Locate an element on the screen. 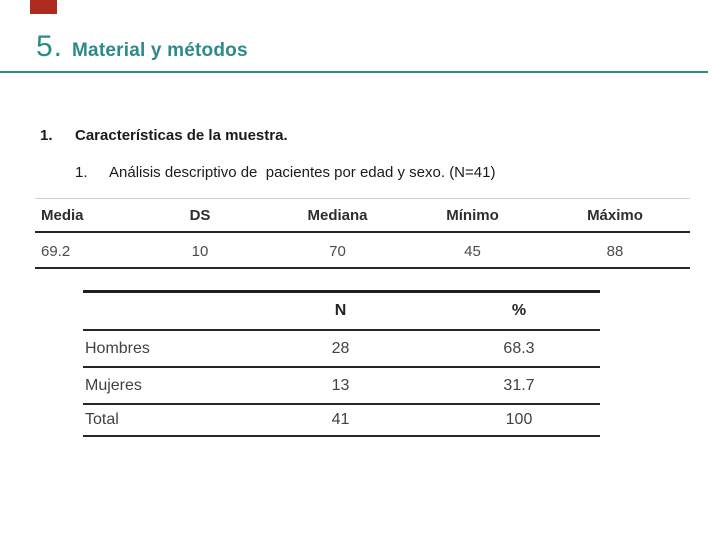 The image size is (720, 540). table-header-row: Media DS Mediana Mínimo Máximo is located at coordinates (362, 216).